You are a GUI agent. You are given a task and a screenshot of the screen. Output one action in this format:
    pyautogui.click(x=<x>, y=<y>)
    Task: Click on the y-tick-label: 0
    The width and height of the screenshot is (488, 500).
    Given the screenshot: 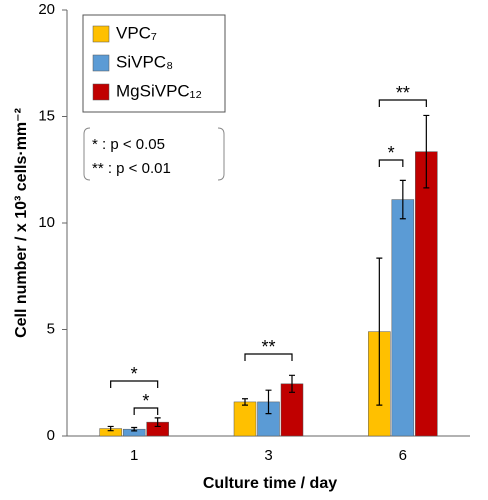 What is the action you would take?
    pyautogui.click(x=51, y=435)
    